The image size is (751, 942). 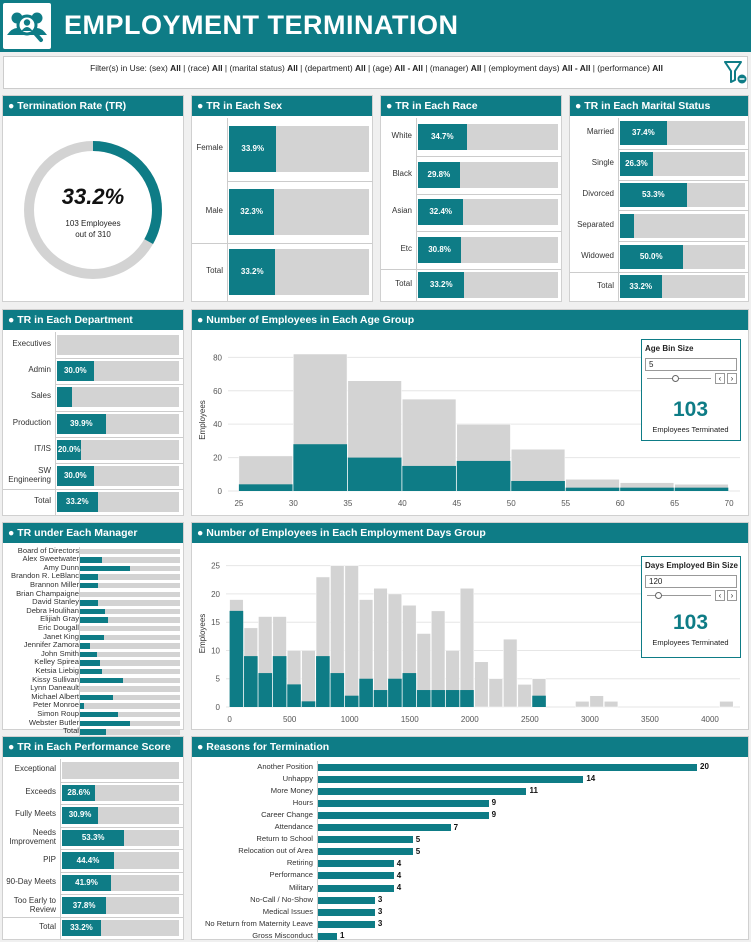 I want to click on filter-employment-days: (employment days) All - All, so click(x=539, y=68).